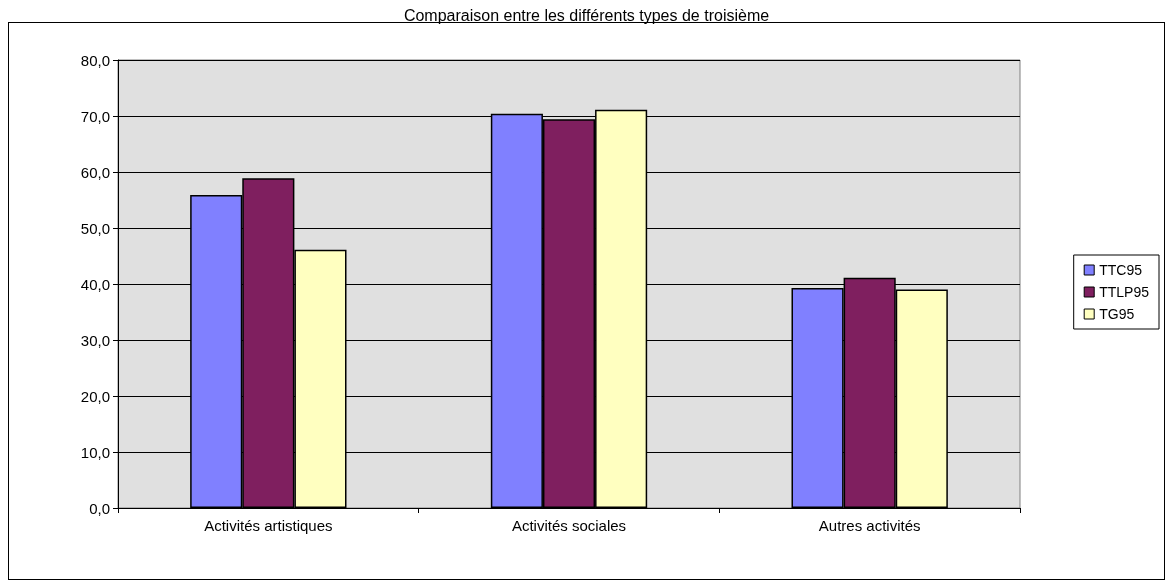 Image resolution: width=1173 pixels, height=584 pixels. Describe the element at coordinates (95, 452) in the screenshot. I see `y-tick-label: 10,0` at that location.